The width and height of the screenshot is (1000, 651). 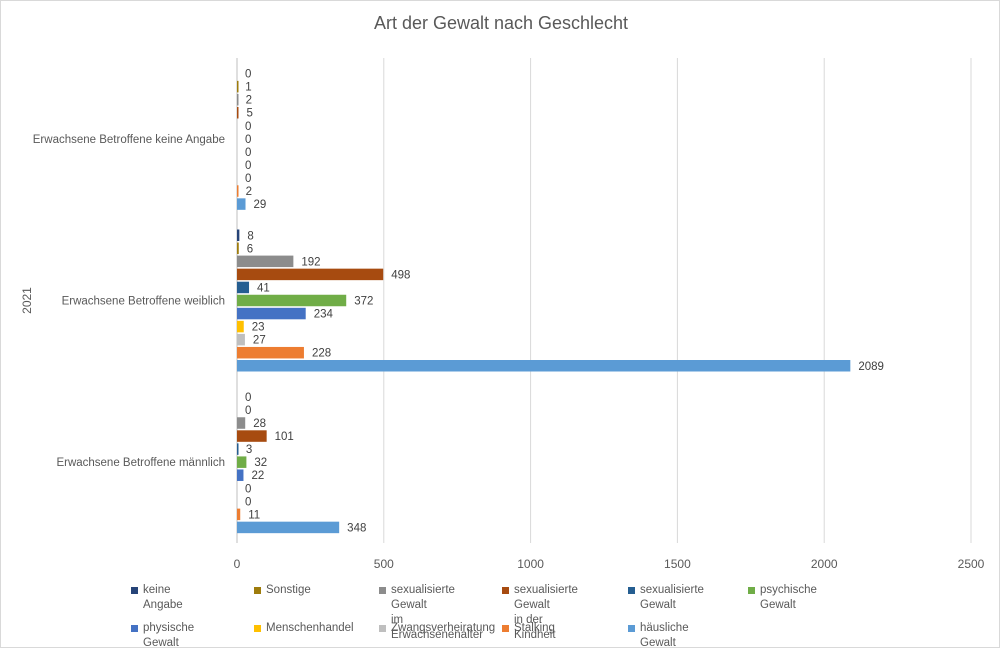 What do you see at coordinates (249, 114) in the screenshot?
I see `data-label: 5` at bounding box center [249, 114].